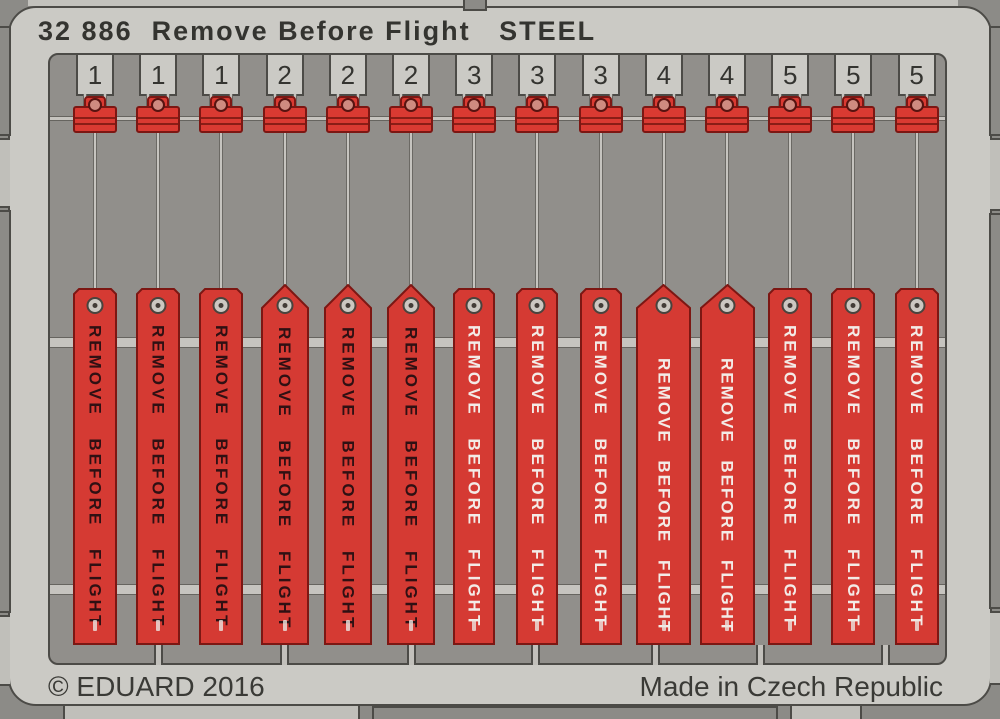  I want to click on tab-number: 4, so click(727, 75).